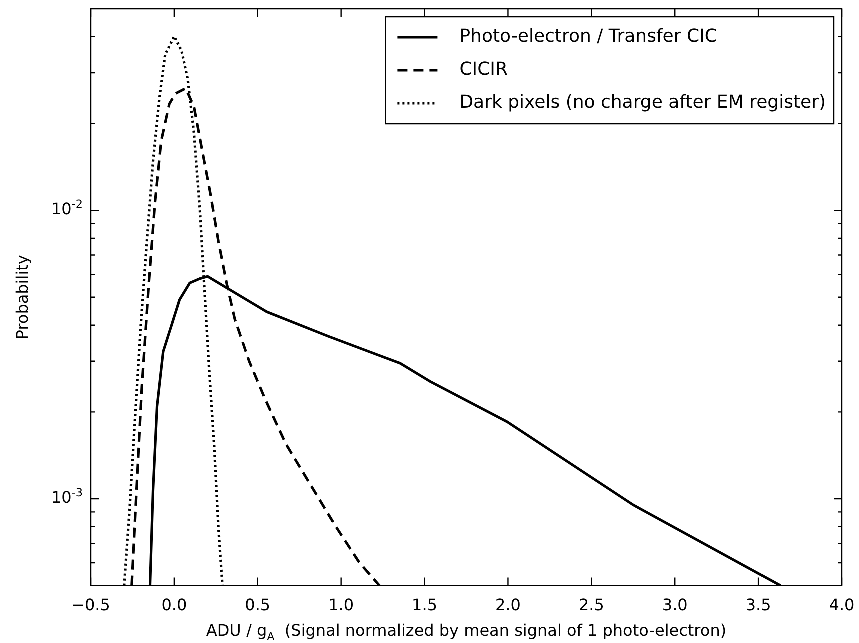 The height and width of the screenshot is (643, 859). What do you see at coordinates (175, 605) in the screenshot?
I see `x-tick-label: 0.0` at bounding box center [175, 605].